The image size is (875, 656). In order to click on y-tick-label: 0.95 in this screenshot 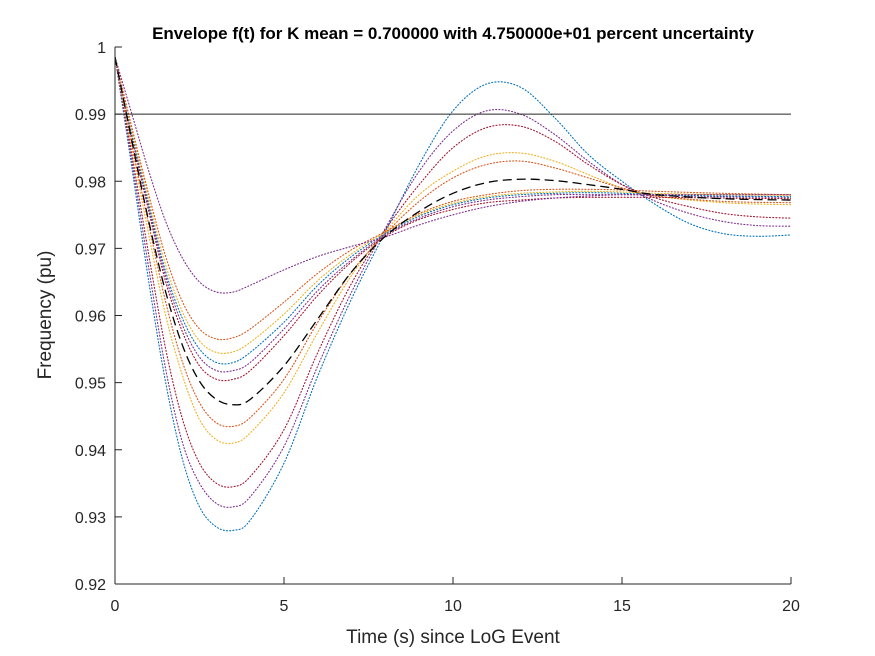, I will do `click(90, 384)`.